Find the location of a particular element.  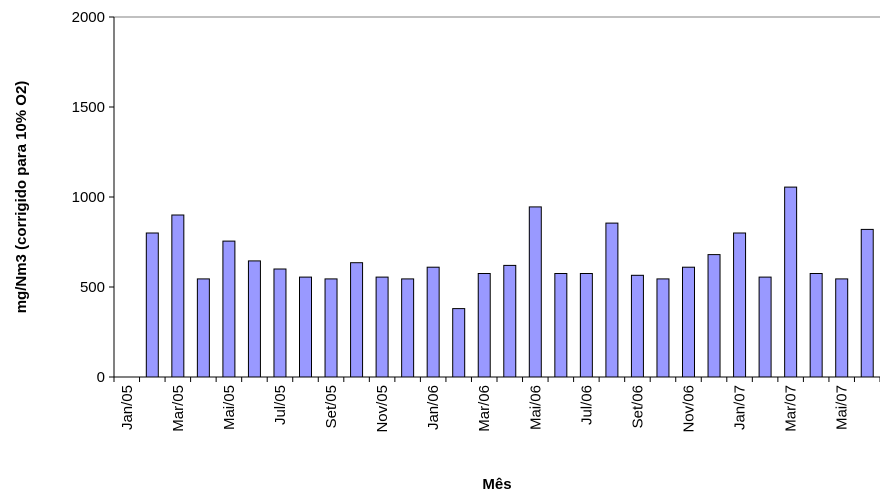

y-tick-label: 0 is located at coordinates (101, 377).